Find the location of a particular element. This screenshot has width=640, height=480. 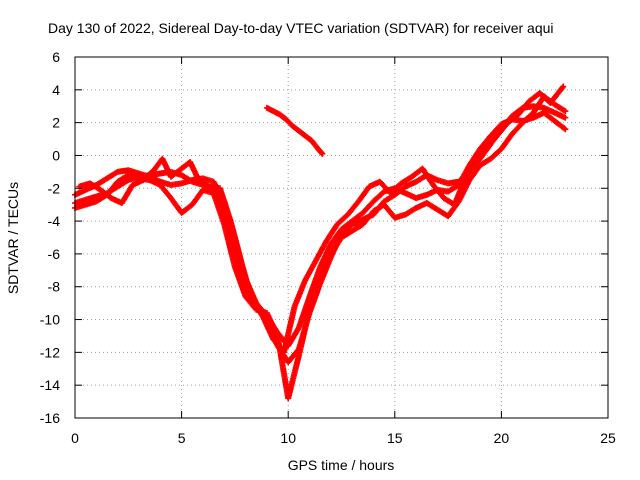

y-tick-label: 4 is located at coordinates (56, 90).